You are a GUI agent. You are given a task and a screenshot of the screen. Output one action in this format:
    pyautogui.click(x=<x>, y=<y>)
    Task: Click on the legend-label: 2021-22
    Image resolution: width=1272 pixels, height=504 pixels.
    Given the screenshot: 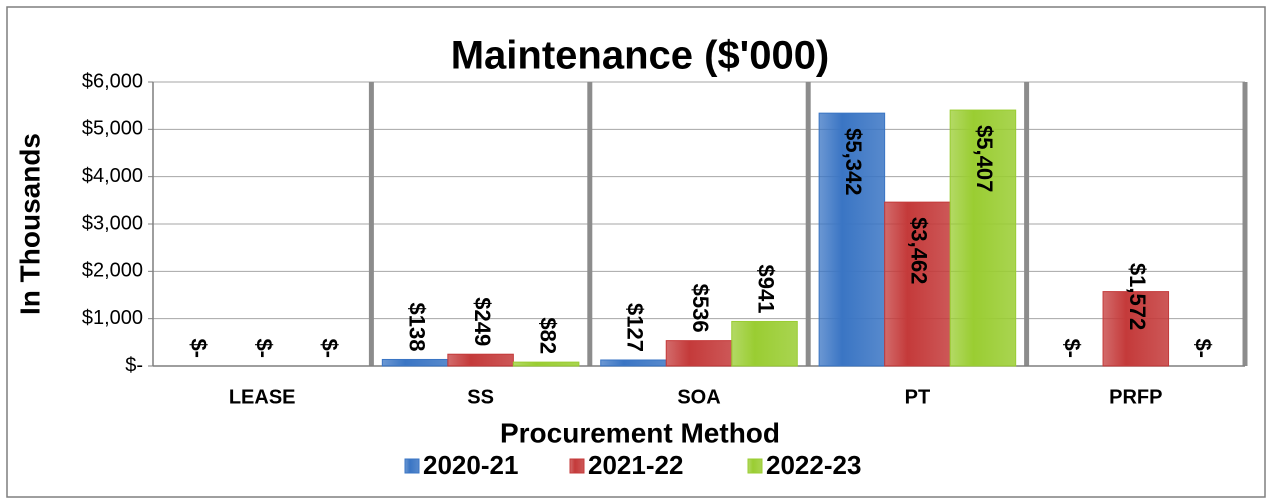 What is the action you would take?
    pyautogui.click(x=635, y=465)
    